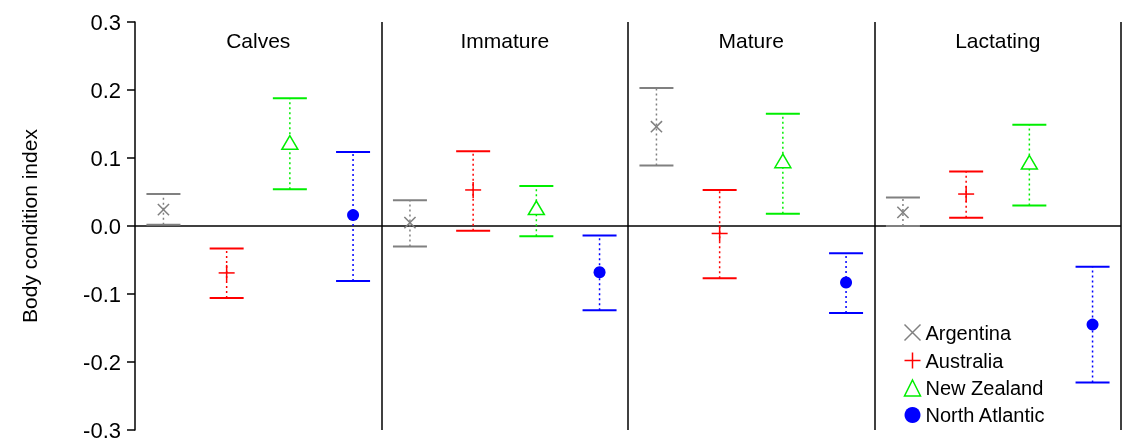 The width and height of the screenshot is (1129, 444). I want to click on legend-label: North Atlantic, so click(985, 415).